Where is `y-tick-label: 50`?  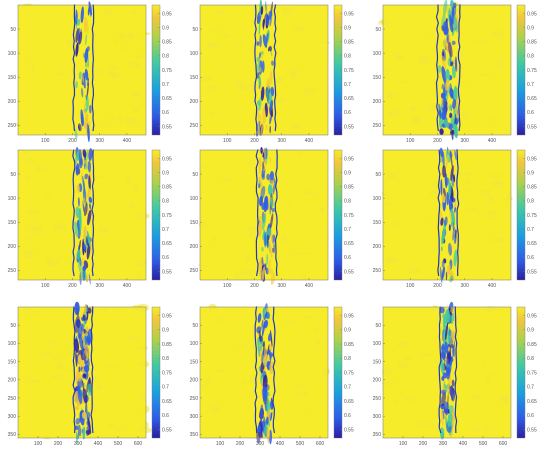
y-tick-label: 50 is located at coordinates (195, 326).